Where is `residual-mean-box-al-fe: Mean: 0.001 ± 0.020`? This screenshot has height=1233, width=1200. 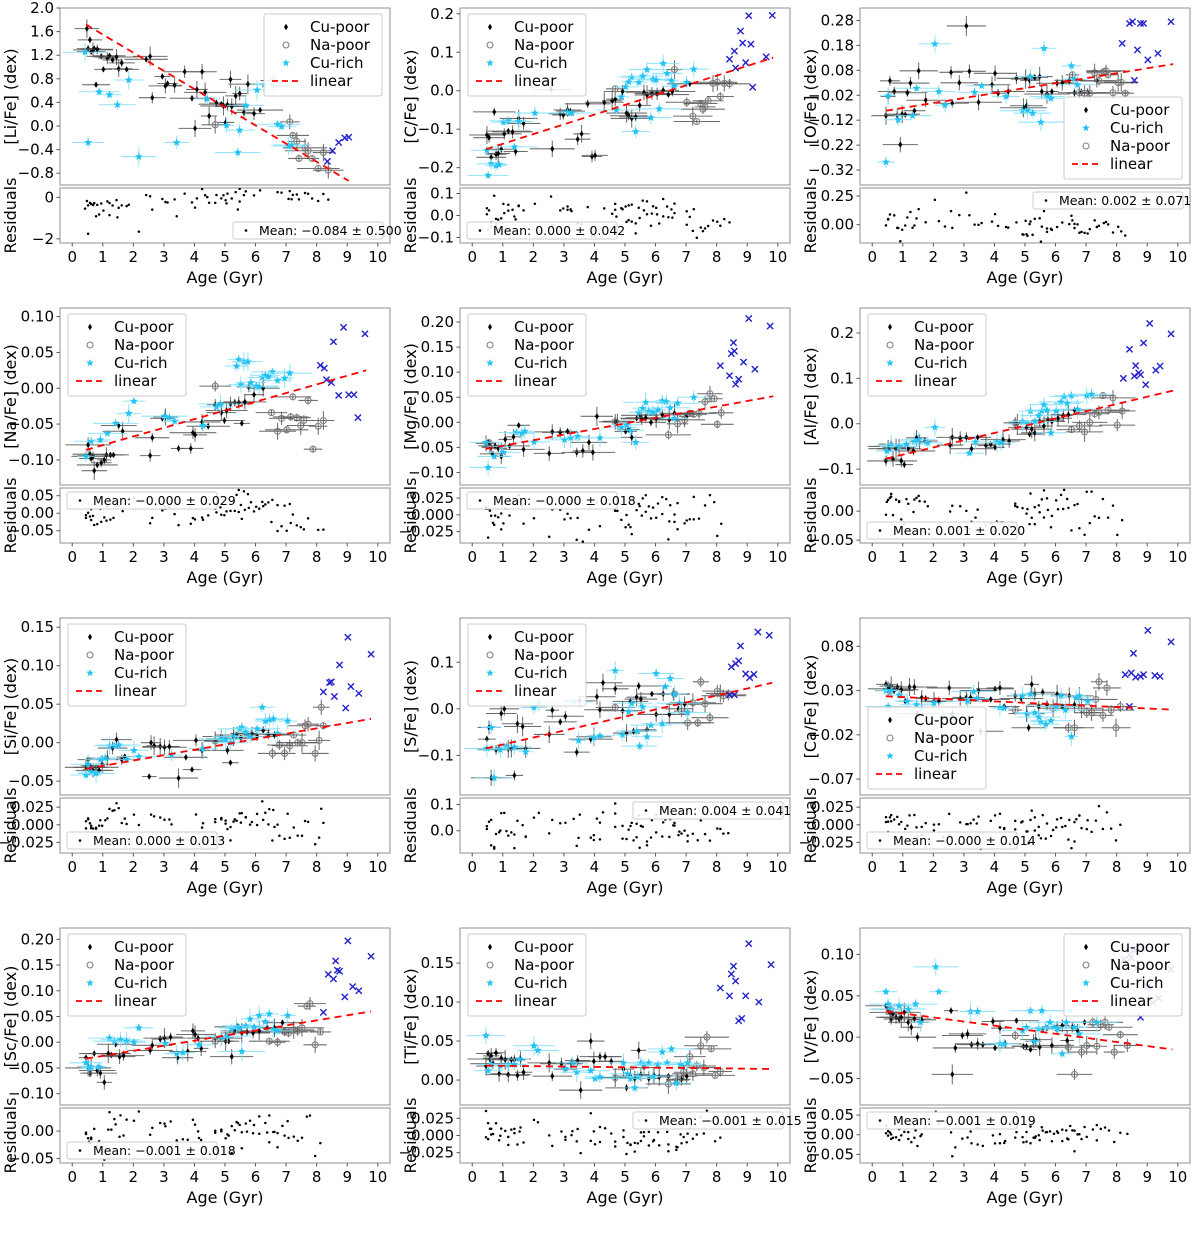
residual-mean-box-al-fe: Mean: 0.001 ± 0.020 is located at coordinates (945, 530).